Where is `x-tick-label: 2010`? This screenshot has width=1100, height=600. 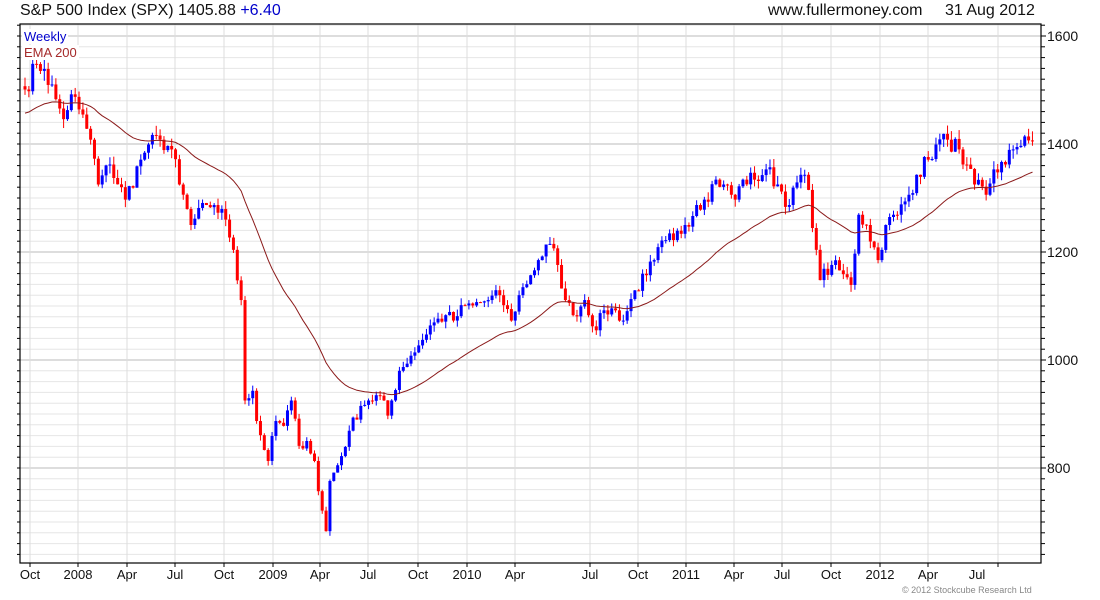 x-tick-label: 2010 is located at coordinates (467, 574).